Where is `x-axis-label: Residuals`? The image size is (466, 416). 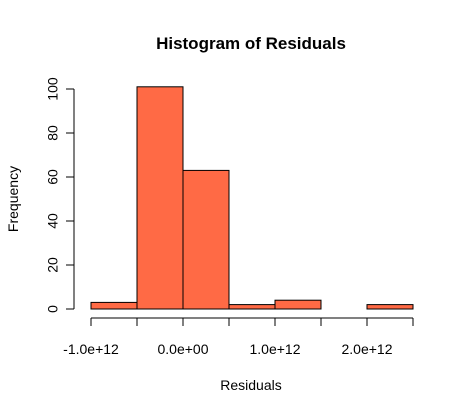
x-axis-label: Residuals is located at coordinates (250, 385).